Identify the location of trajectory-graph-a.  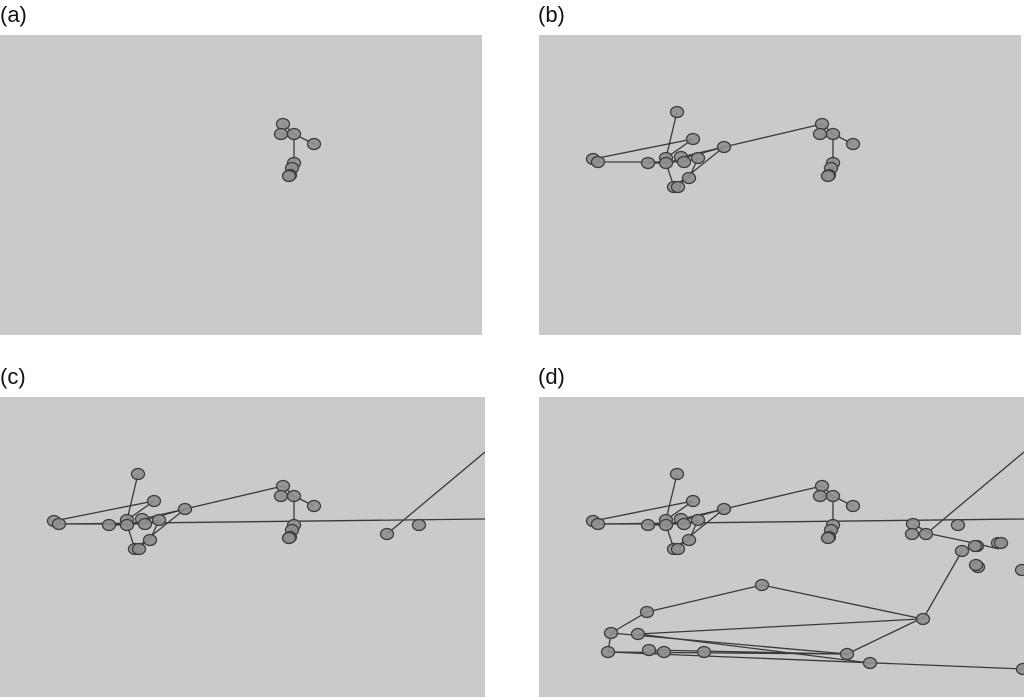
(297, 150).